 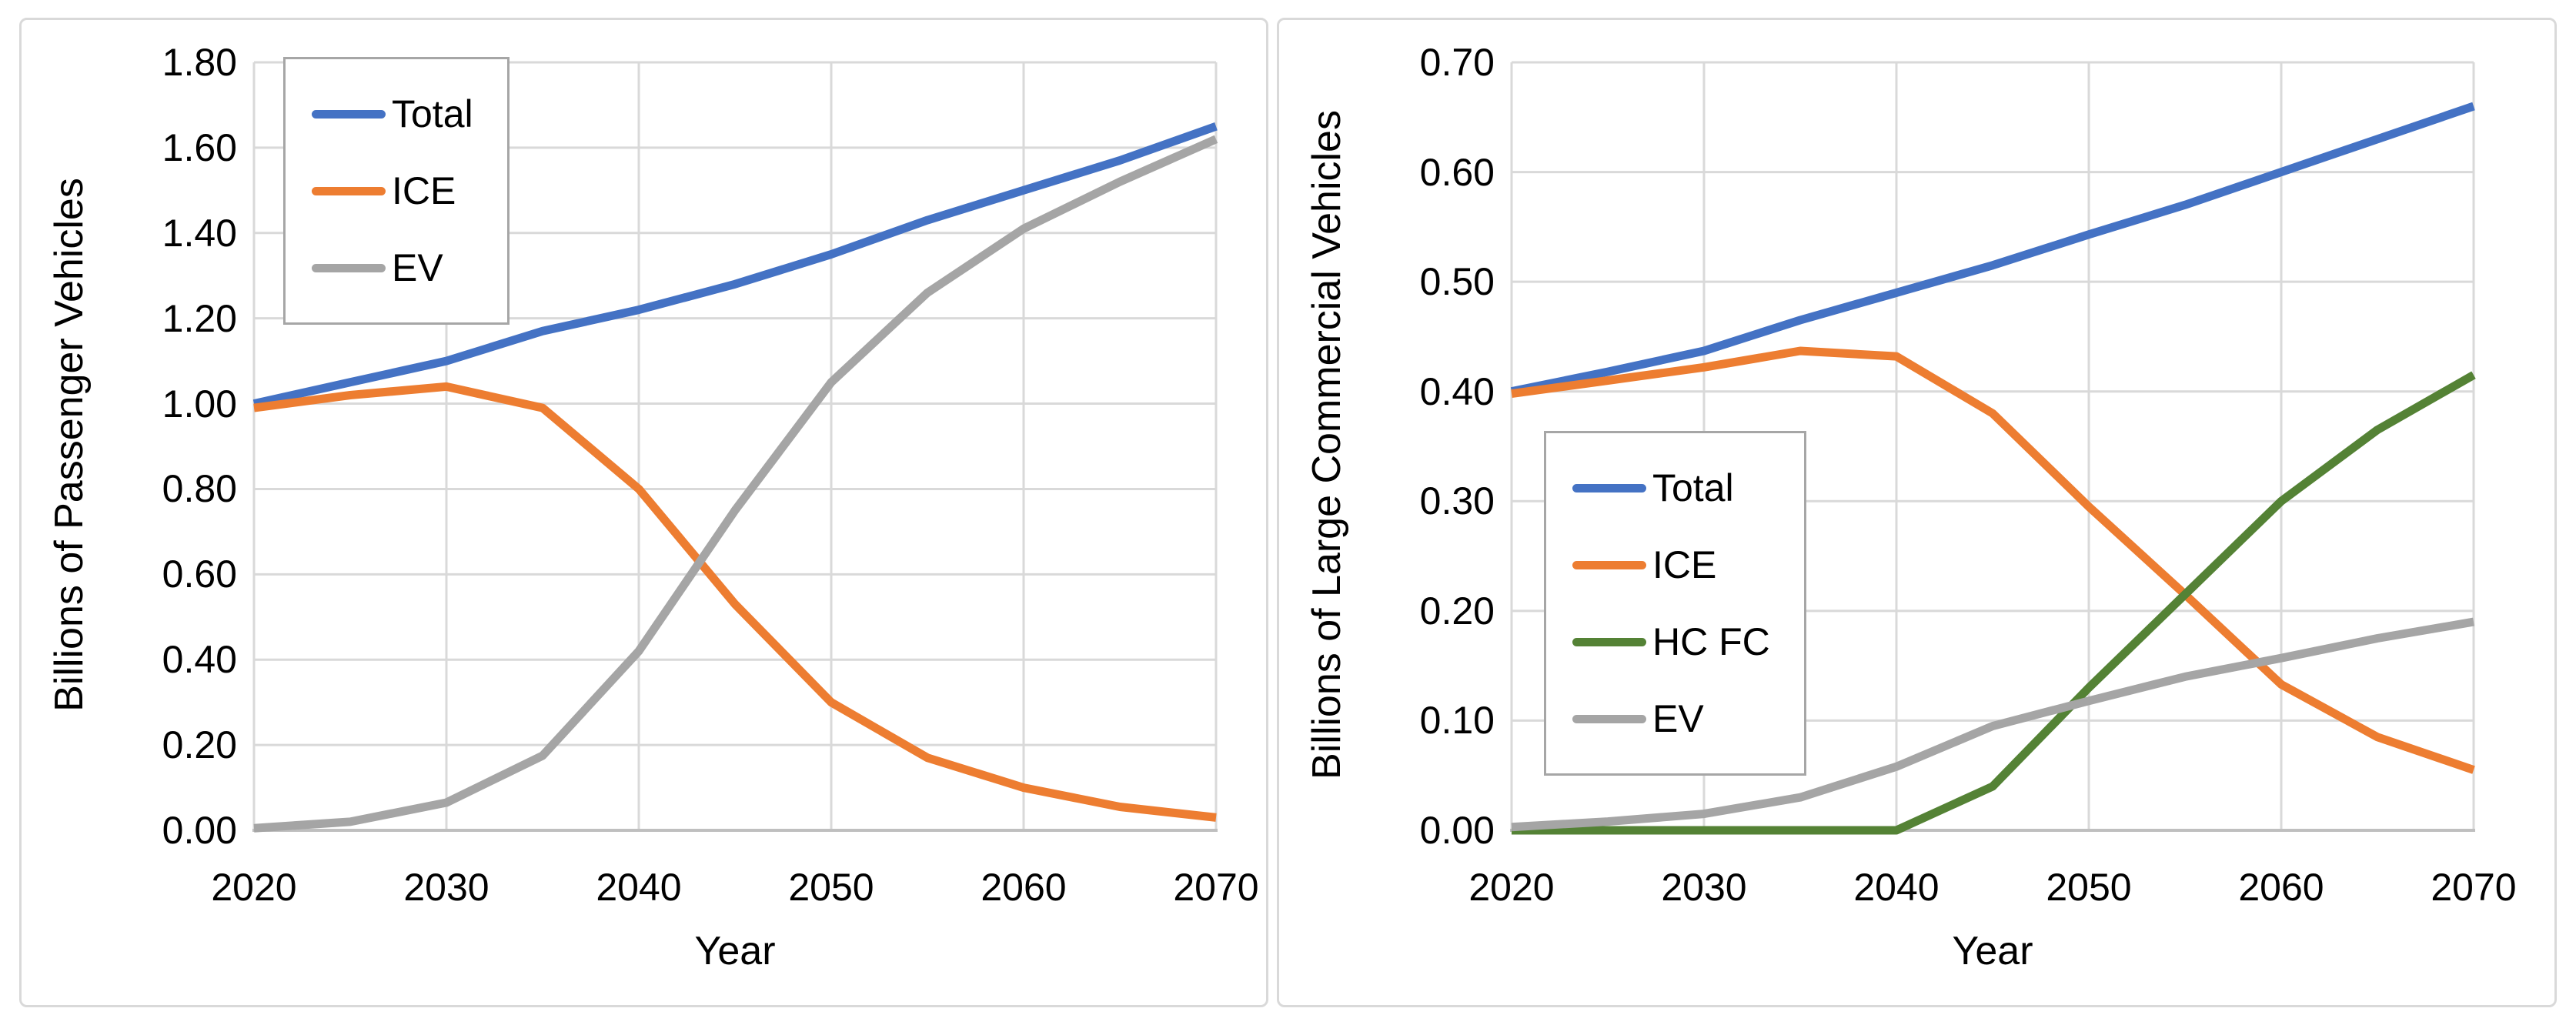 I want to click on legend-label: HC FC, so click(x=1711, y=641).